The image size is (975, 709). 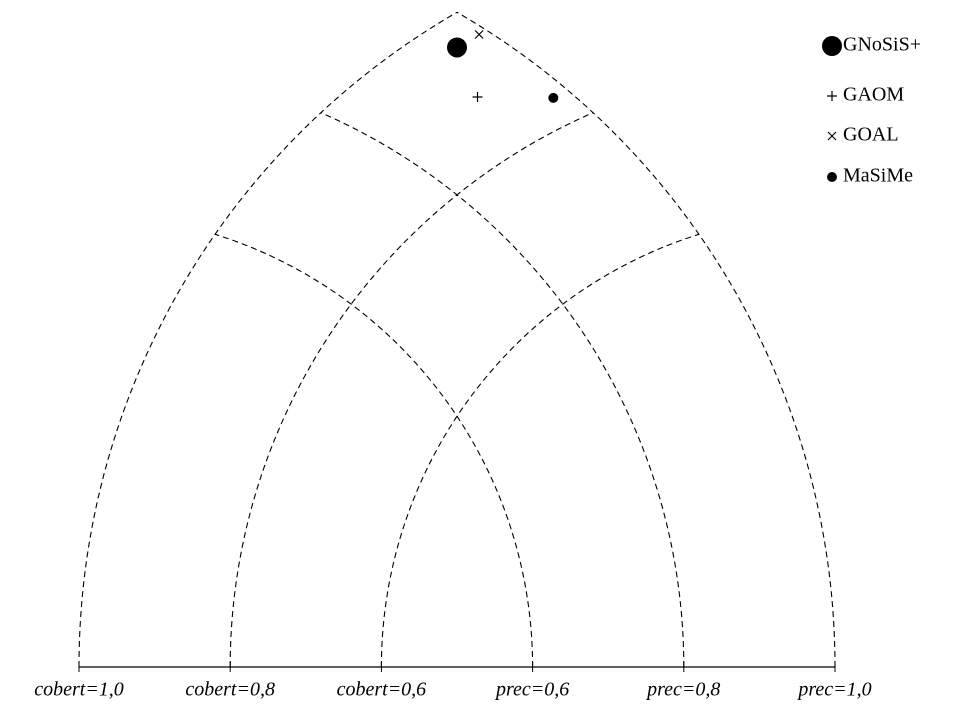 I want to click on legend-label: MaSiMe, so click(x=878, y=176).